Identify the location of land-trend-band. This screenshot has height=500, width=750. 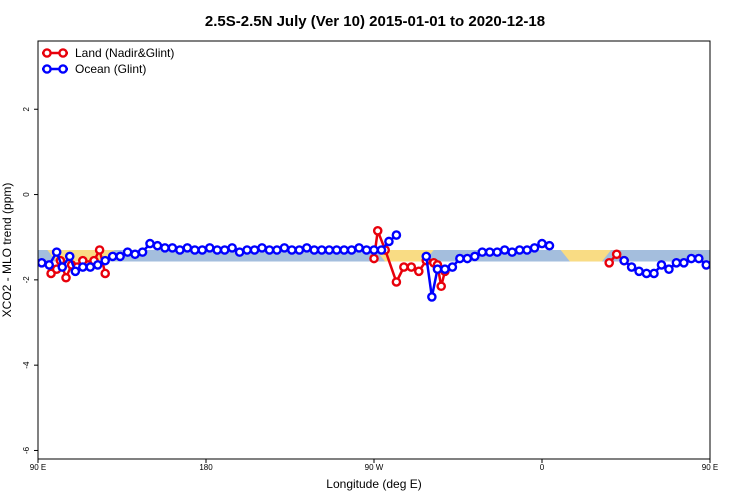
(404, 256).